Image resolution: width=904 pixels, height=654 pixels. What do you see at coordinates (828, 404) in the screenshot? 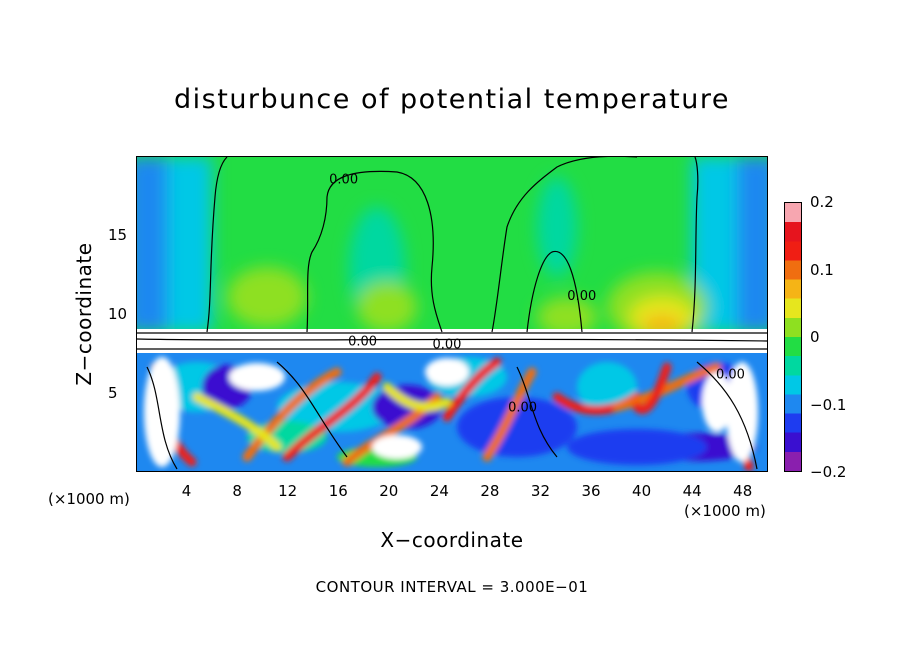
I see `colorbar-tick-label: −0.1` at bounding box center [828, 404].